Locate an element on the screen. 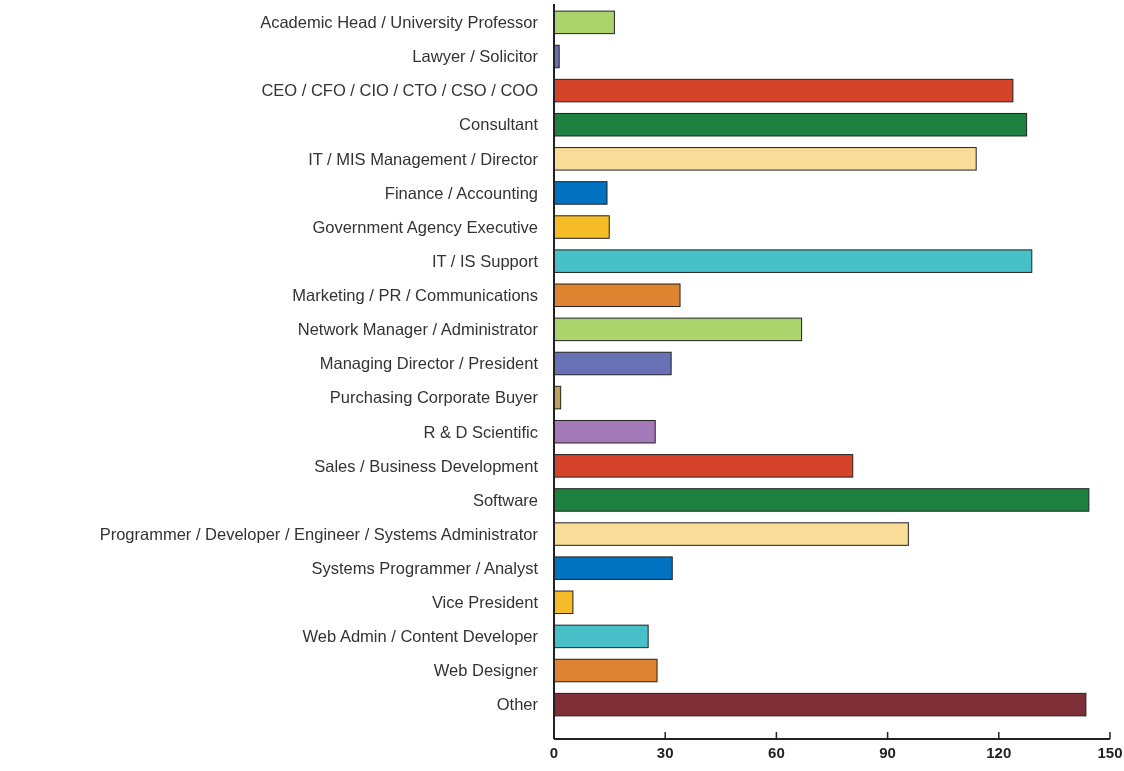 Image resolution: width=1124 pixels, height=771 pixels. y-tick-label: Consultant is located at coordinates (499, 124).